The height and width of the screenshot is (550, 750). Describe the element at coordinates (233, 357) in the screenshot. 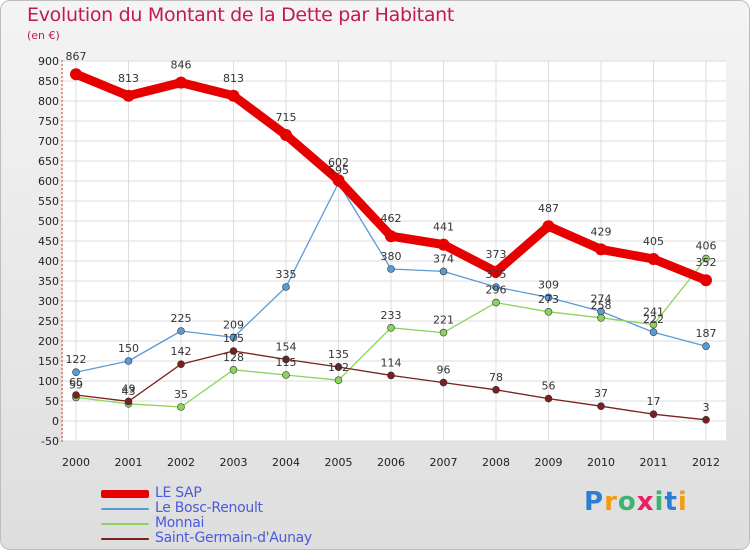

I see `data-label: 128` at that location.